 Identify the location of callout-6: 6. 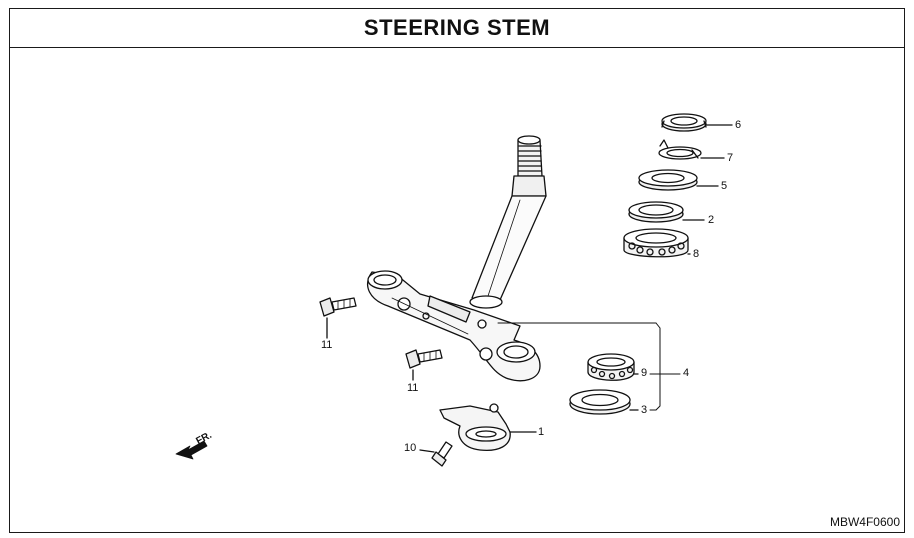
(738, 125).